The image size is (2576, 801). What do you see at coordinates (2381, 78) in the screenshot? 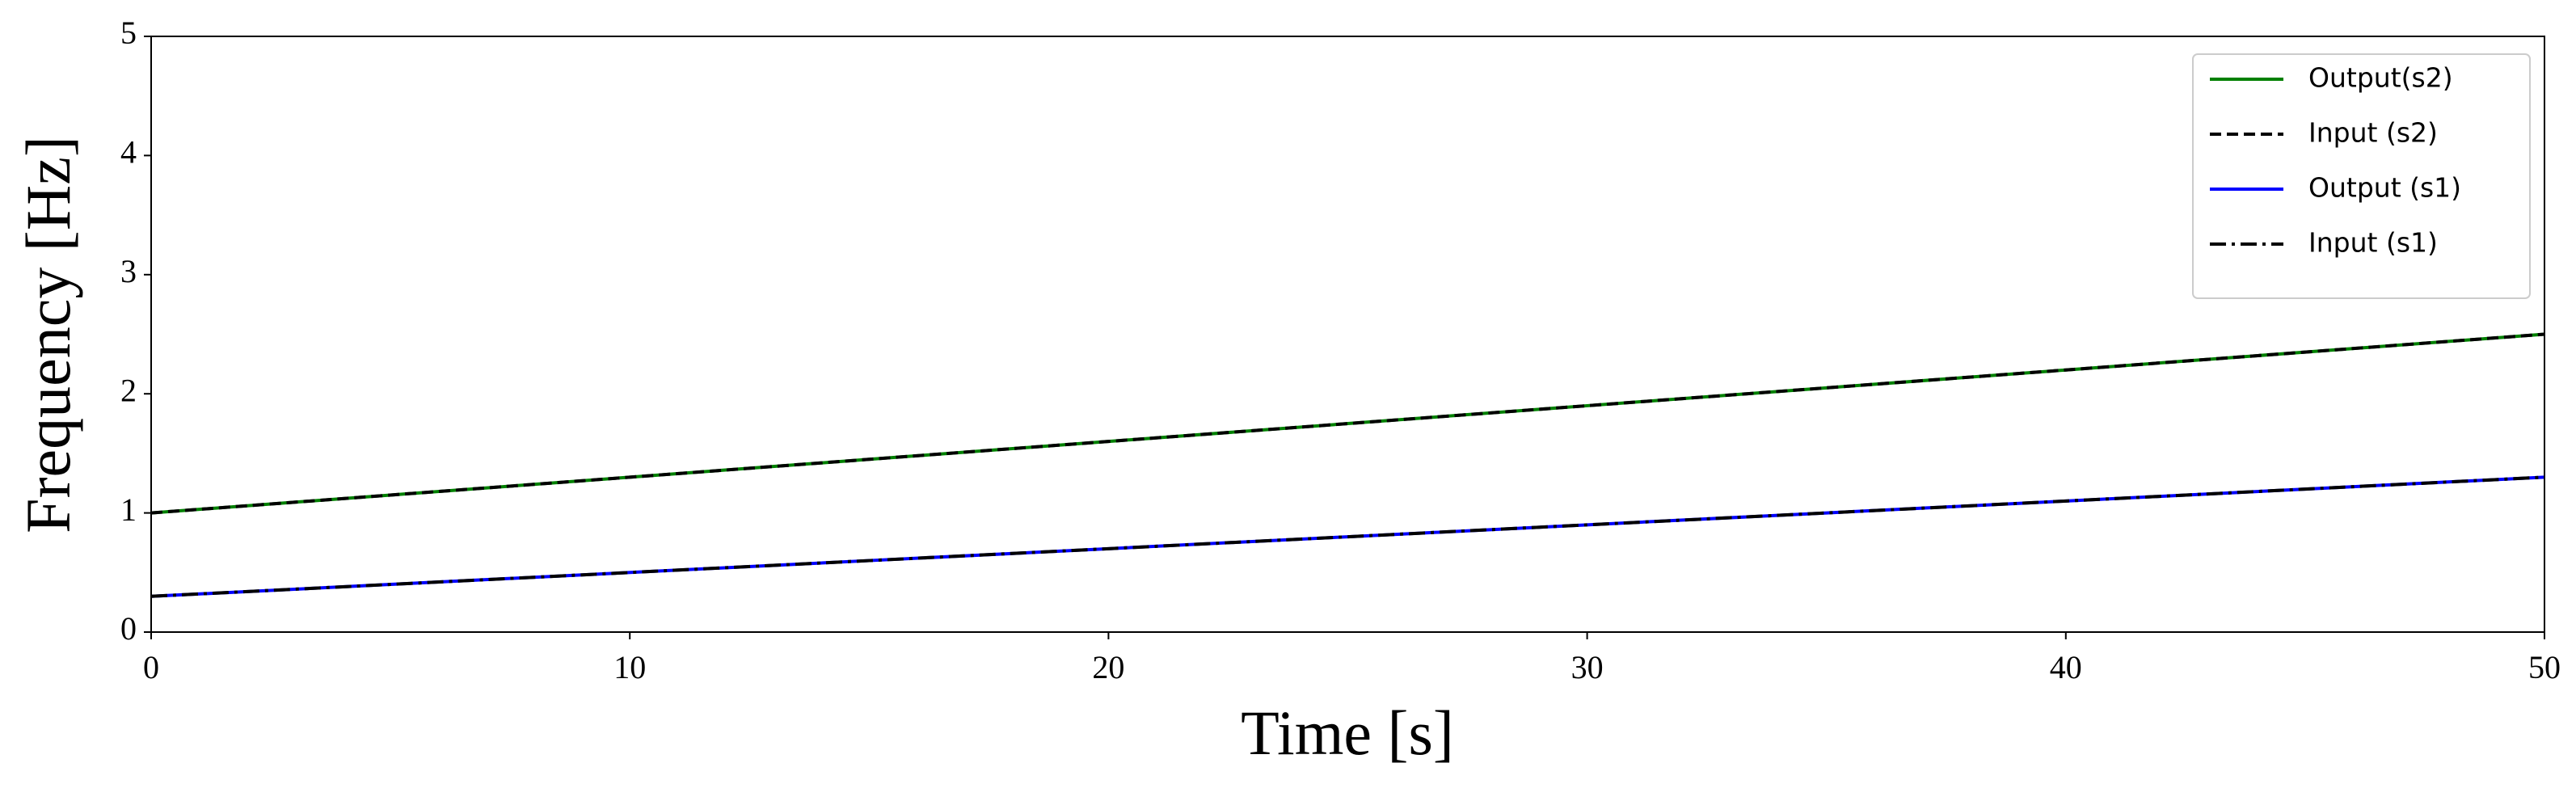
I see `legend-label: Output(s2)` at bounding box center [2381, 78].